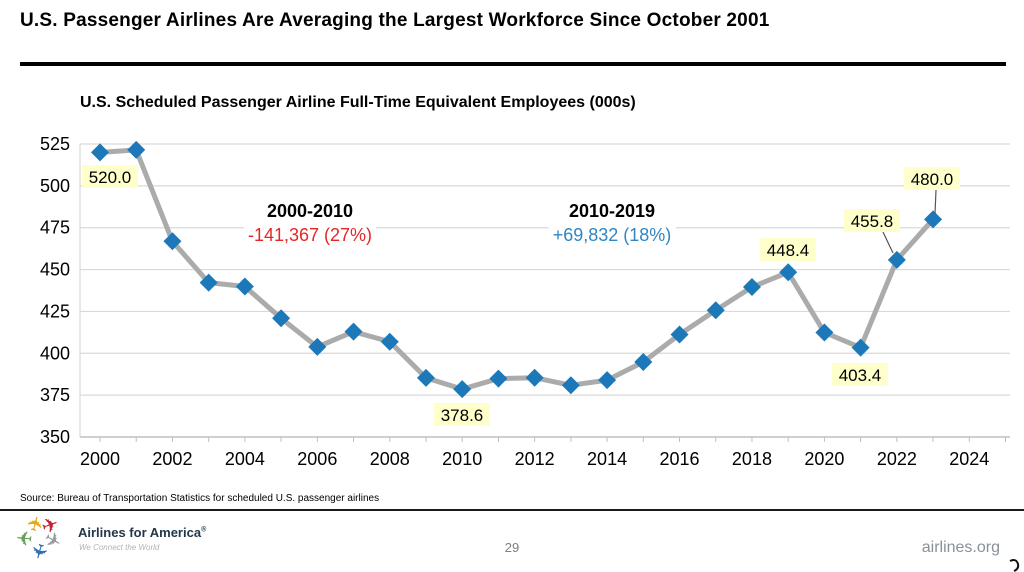 The width and height of the screenshot is (1024, 572). What do you see at coordinates (100, 459) in the screenshot?
I see `x-tick-label: 2000` at bounding box center [100, 459].